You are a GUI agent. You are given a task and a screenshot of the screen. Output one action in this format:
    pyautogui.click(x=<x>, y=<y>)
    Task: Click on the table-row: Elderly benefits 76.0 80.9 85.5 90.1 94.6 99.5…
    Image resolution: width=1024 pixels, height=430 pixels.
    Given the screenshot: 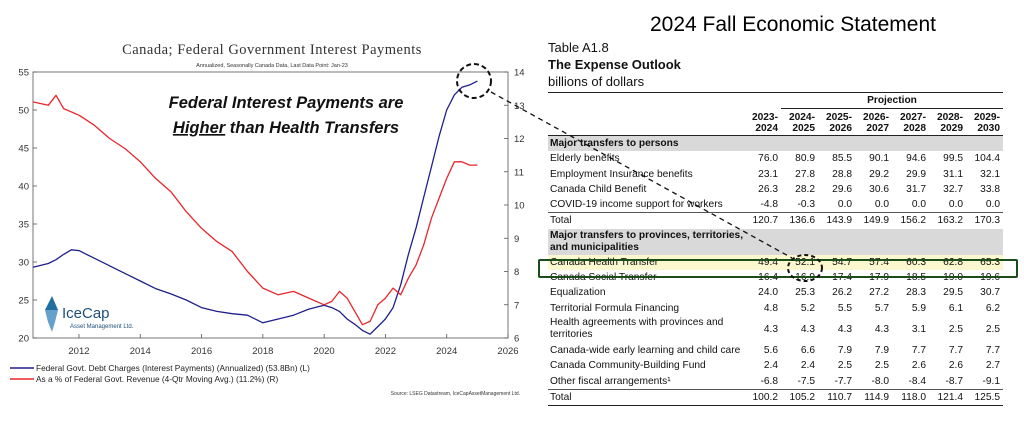 What is the action you would take?
    pyautogui.click(x=775, y=158)
    